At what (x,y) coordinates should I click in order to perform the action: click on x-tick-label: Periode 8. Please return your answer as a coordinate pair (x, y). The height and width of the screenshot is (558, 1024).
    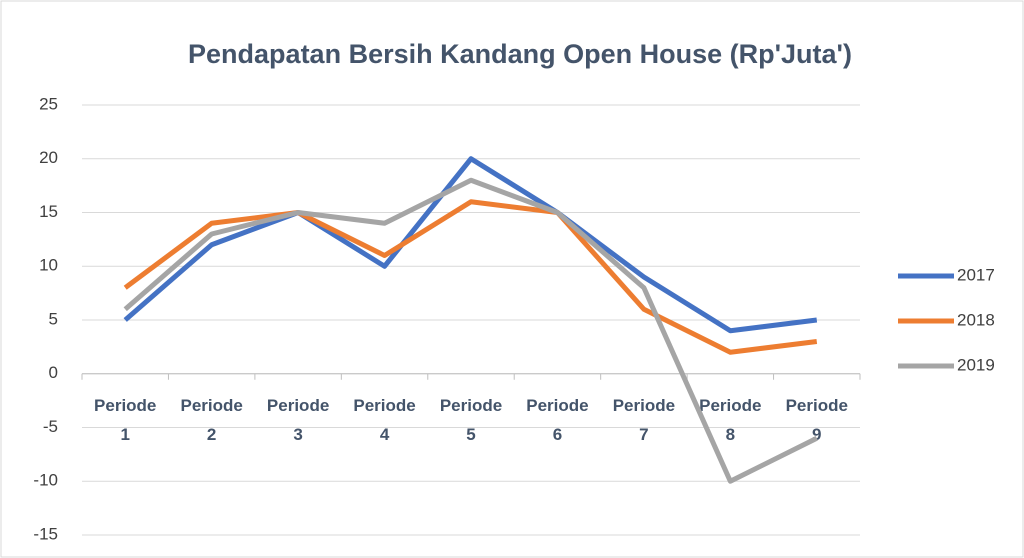
    Looking at the image, I should click on (730, 420).